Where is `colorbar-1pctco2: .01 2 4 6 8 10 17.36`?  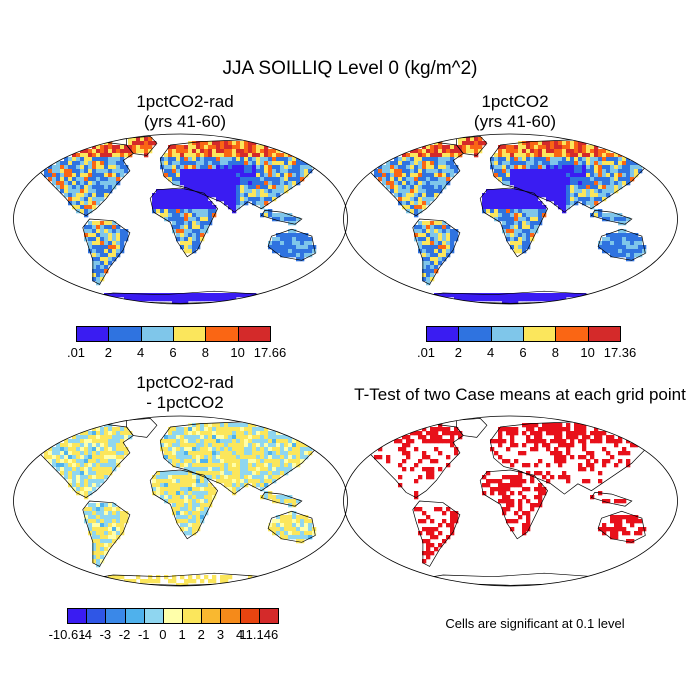 colorbar-1pctco2: .01 2 4 6 8 10 17.36 is located at coordinates (526, 346).